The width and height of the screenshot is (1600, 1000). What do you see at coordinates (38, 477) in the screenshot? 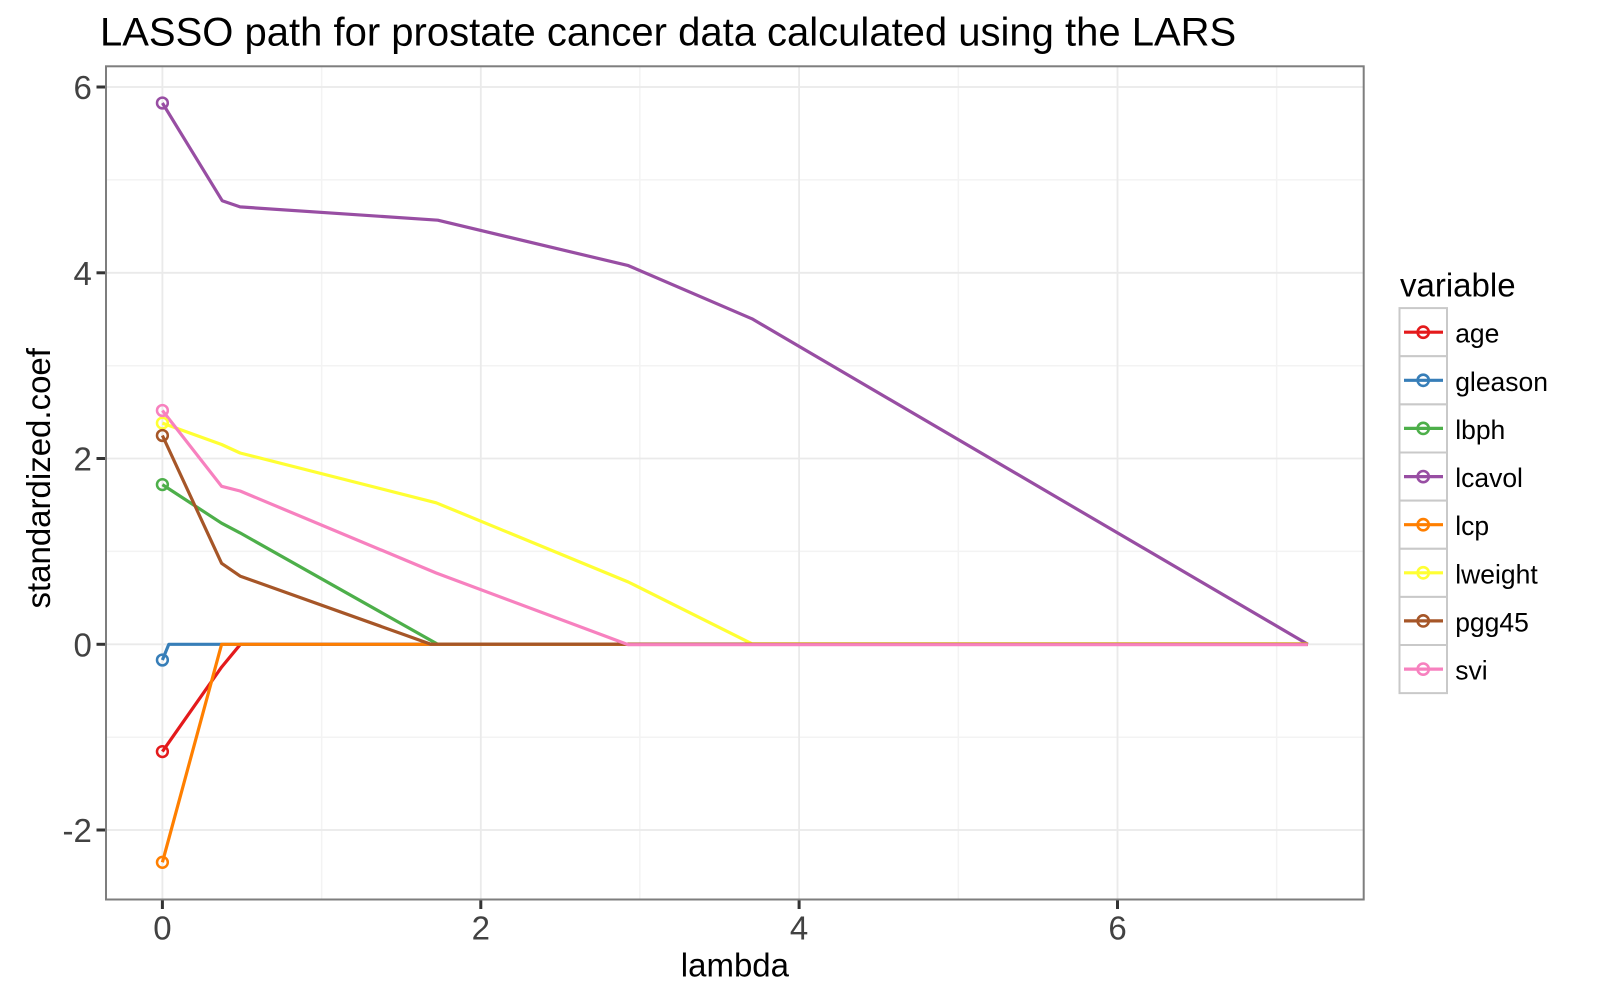
I see `svg-text: standardized.coef` at bounding box center [38, 477].